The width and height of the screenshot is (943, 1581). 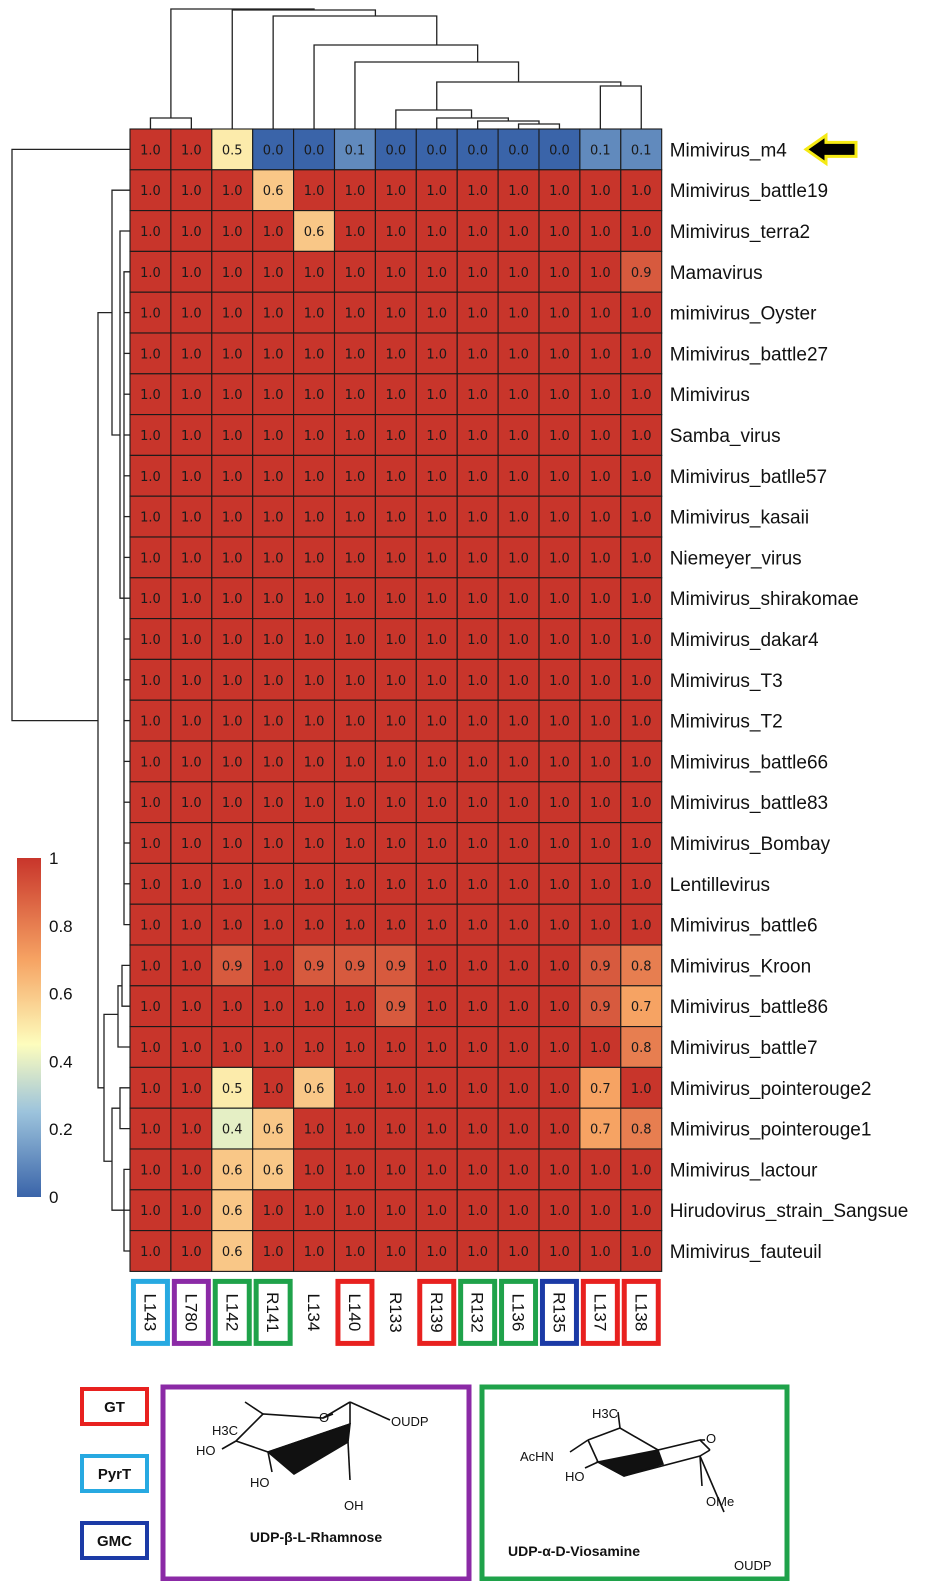 I want to click on row-label: Mimivirus_battle66, so click(x=749, y=762).